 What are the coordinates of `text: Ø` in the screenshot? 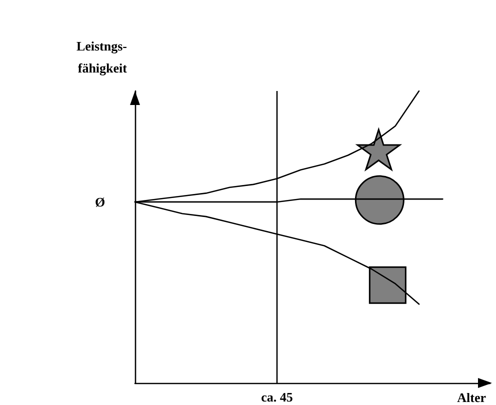 It's located at (100, 202).